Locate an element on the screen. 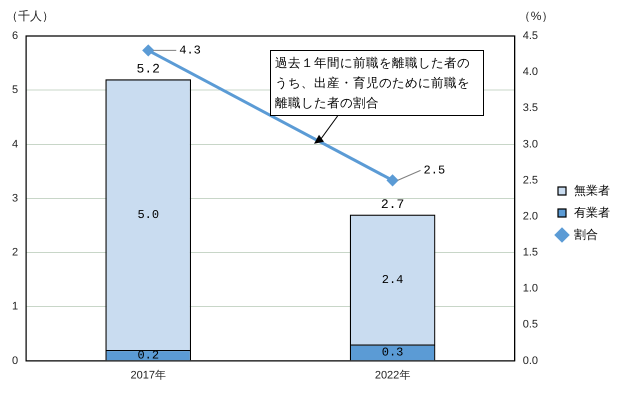 The image size is (624, 396). x-tick-label: 2022年 is located at coordinates (392, 375).